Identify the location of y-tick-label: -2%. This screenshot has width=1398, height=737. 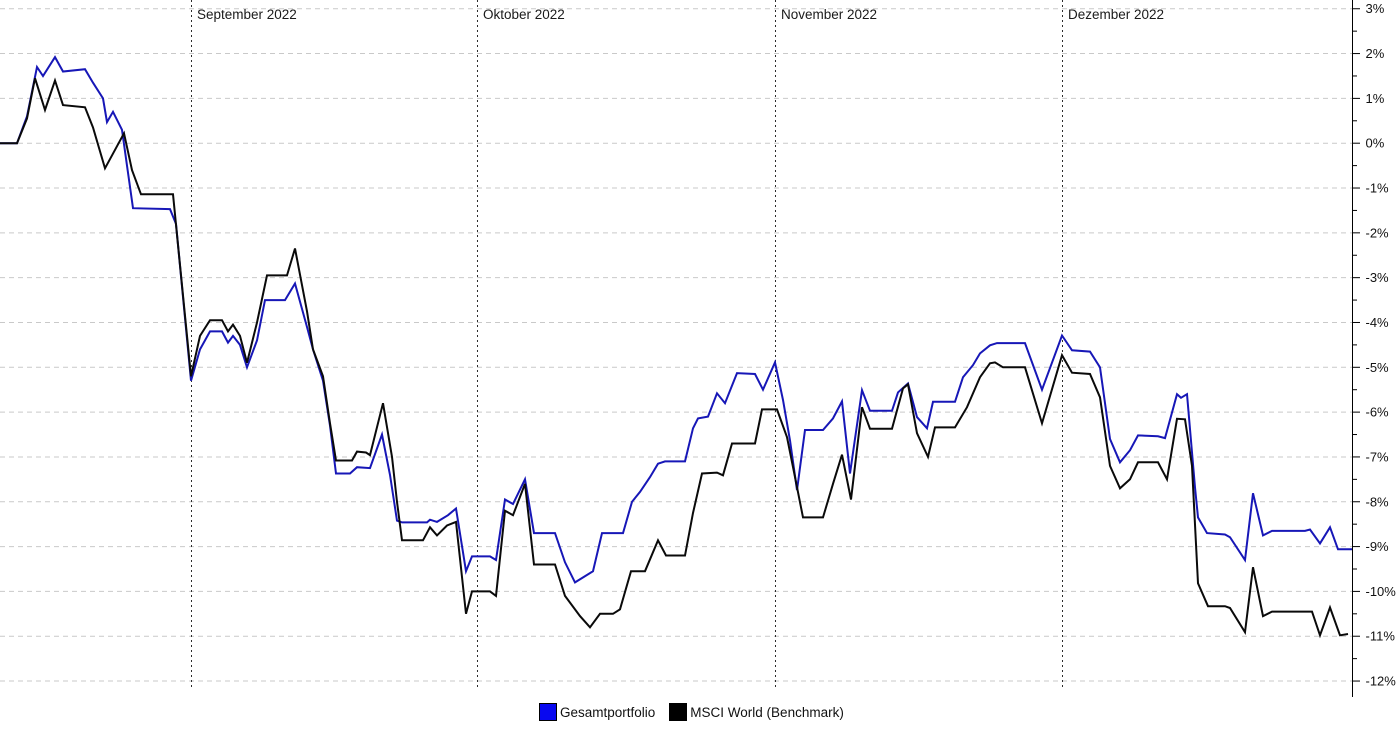
(1378, 232).